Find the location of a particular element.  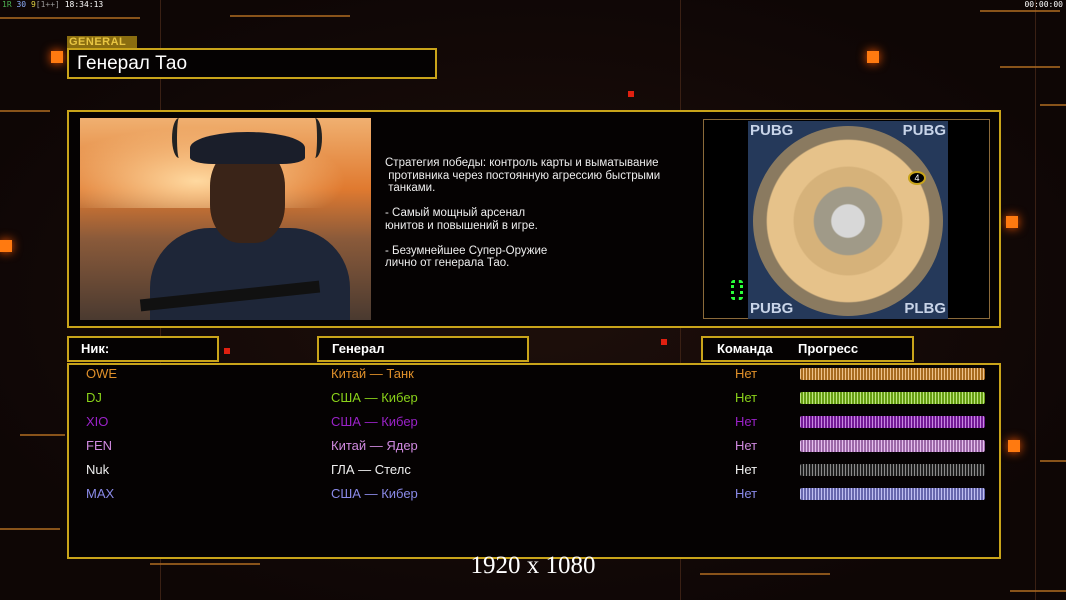

progress-header: Прогресс is located at coordinates (828, 348).